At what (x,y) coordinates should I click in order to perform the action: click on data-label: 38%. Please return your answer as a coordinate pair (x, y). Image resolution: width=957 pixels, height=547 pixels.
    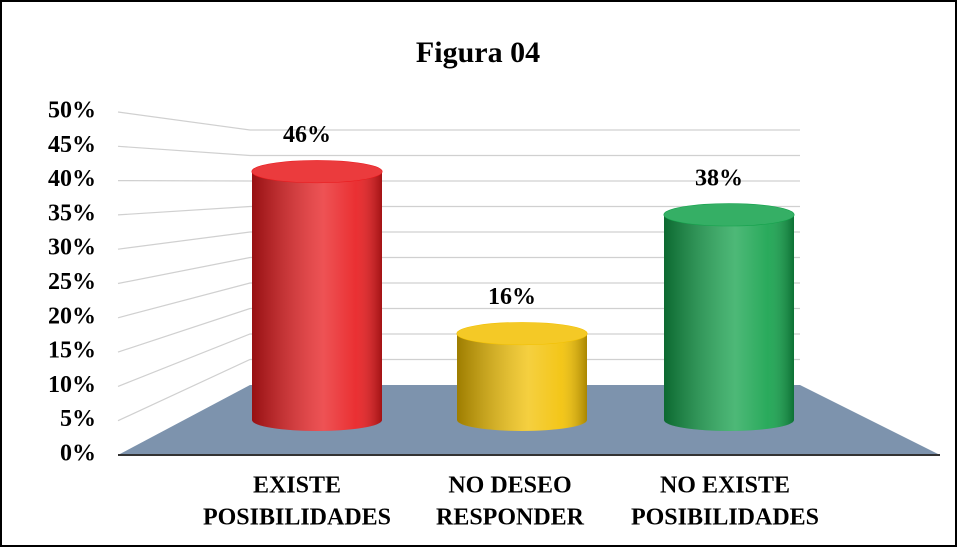
    Looking at the image, I should click on (719, 178).